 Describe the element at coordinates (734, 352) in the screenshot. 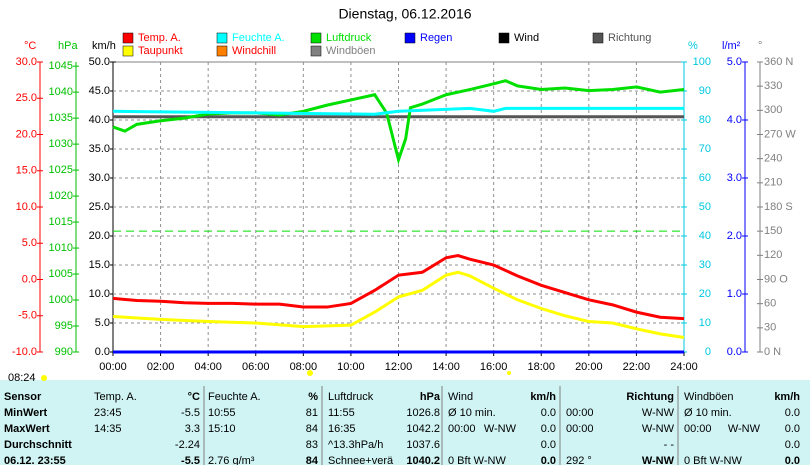

I see `y-tick-label: 0.0` at that location.